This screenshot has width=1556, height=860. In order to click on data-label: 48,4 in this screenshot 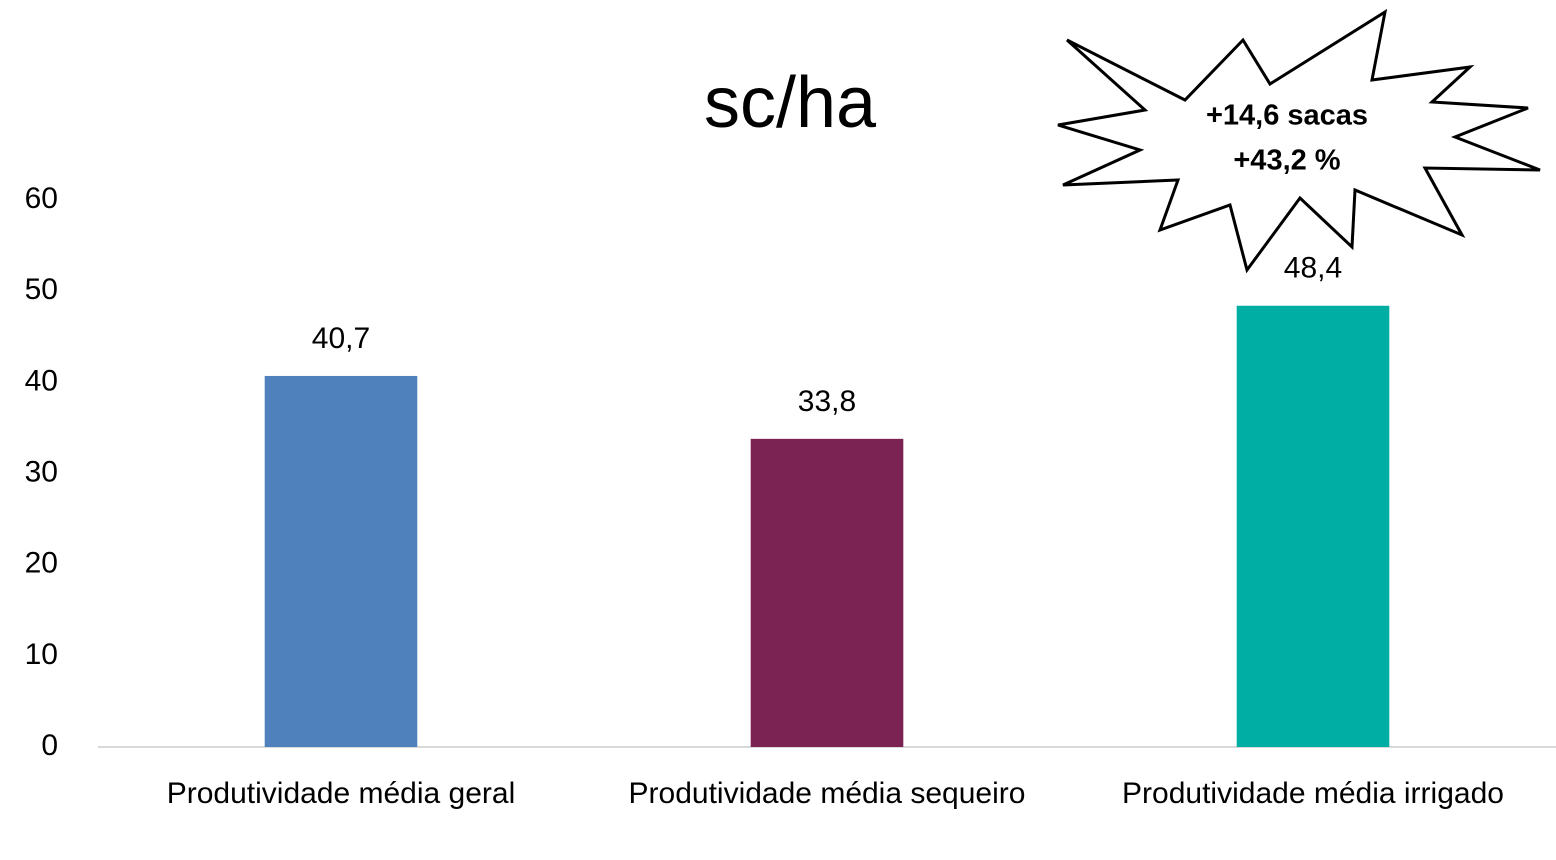, I will do `click(1313, 268)`.